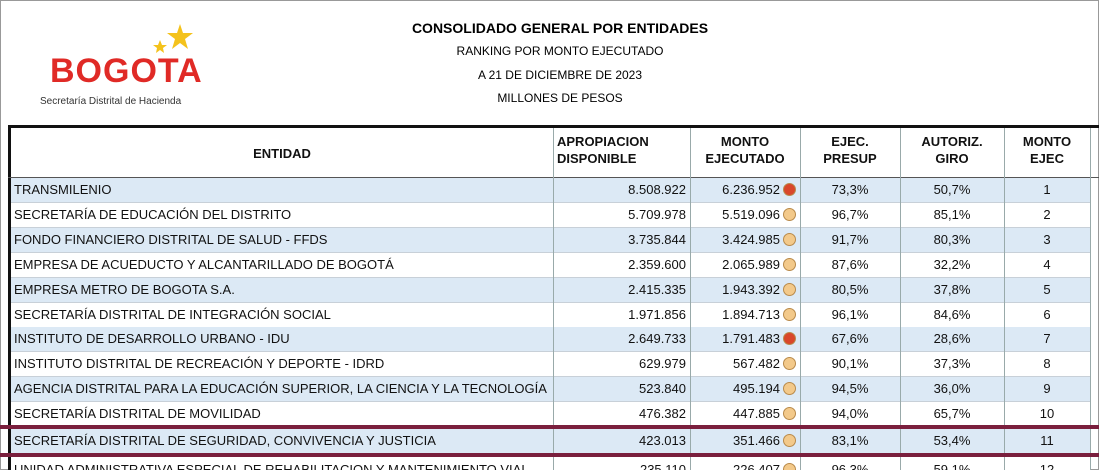 The height and width of the screenshot is (470, 1099). What do you see at coordinates (1047, 150) in the screenshot?
I see `column-header: MONTO EJEC` at bounding box center [1047, 150].